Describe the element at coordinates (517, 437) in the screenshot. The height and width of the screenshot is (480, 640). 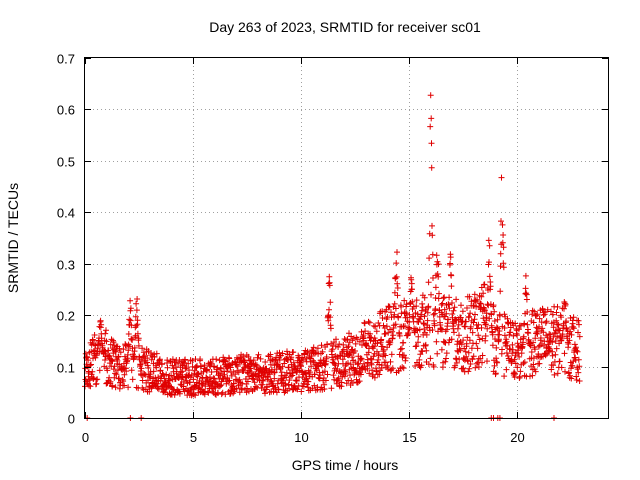
I see `x-tick-label: 20` at that location.